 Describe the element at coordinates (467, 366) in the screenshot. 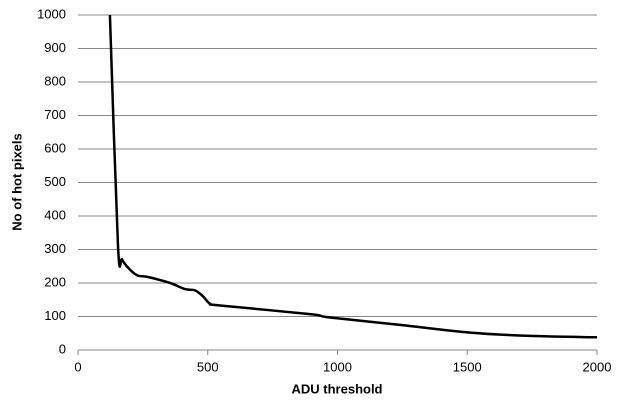

I see `x-tick-label: 1500` at that location.